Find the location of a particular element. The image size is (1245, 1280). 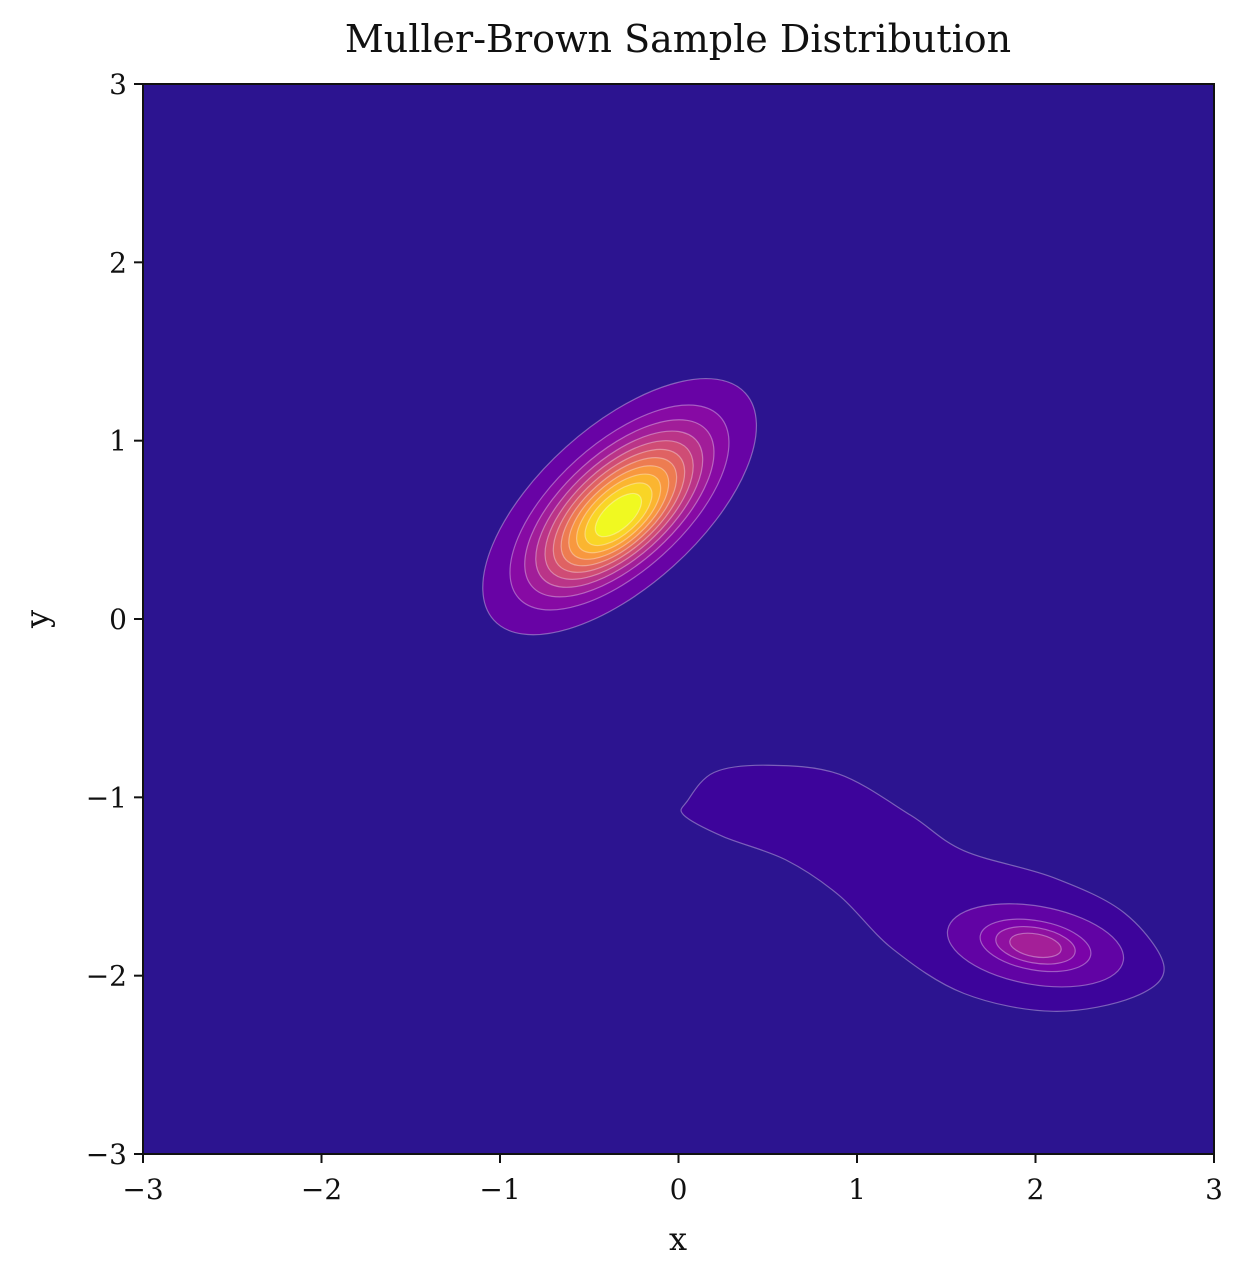

y-tick-label: 0 is located at coordinates (118, 619).